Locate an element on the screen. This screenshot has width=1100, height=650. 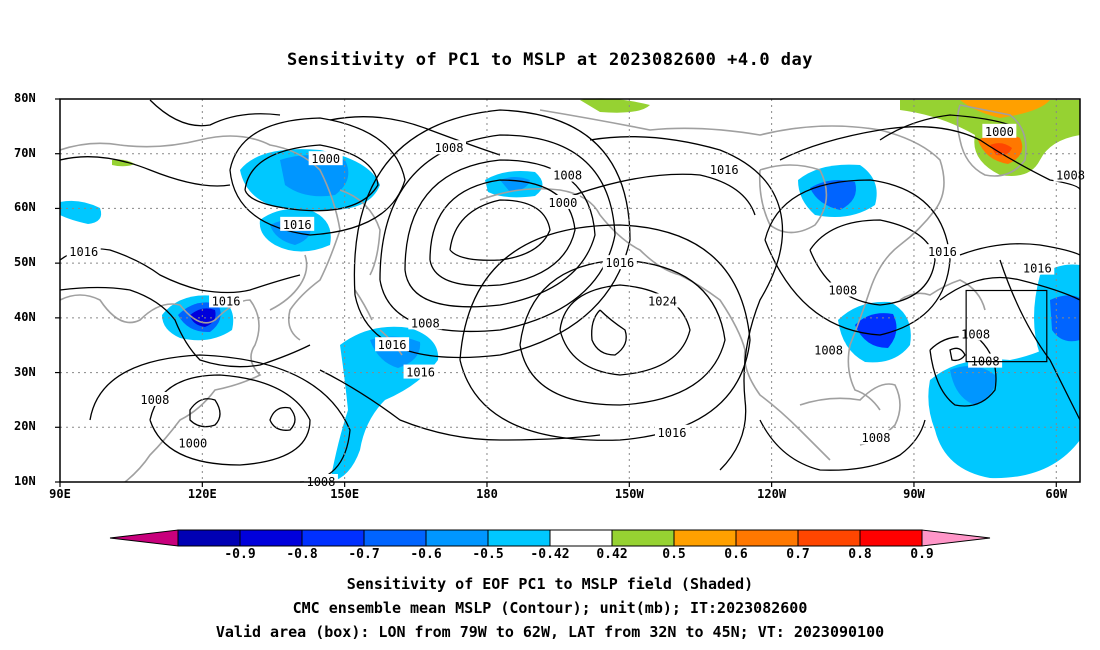
contour-label: 1000 is located at coordinates (562, 202).